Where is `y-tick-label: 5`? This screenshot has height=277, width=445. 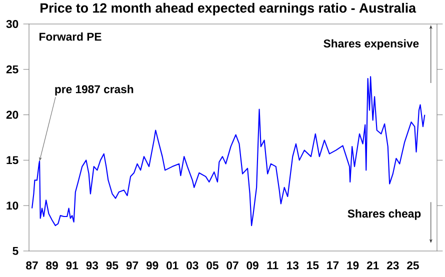
y-tick-label: 5 is located at coordinates (15, 251).